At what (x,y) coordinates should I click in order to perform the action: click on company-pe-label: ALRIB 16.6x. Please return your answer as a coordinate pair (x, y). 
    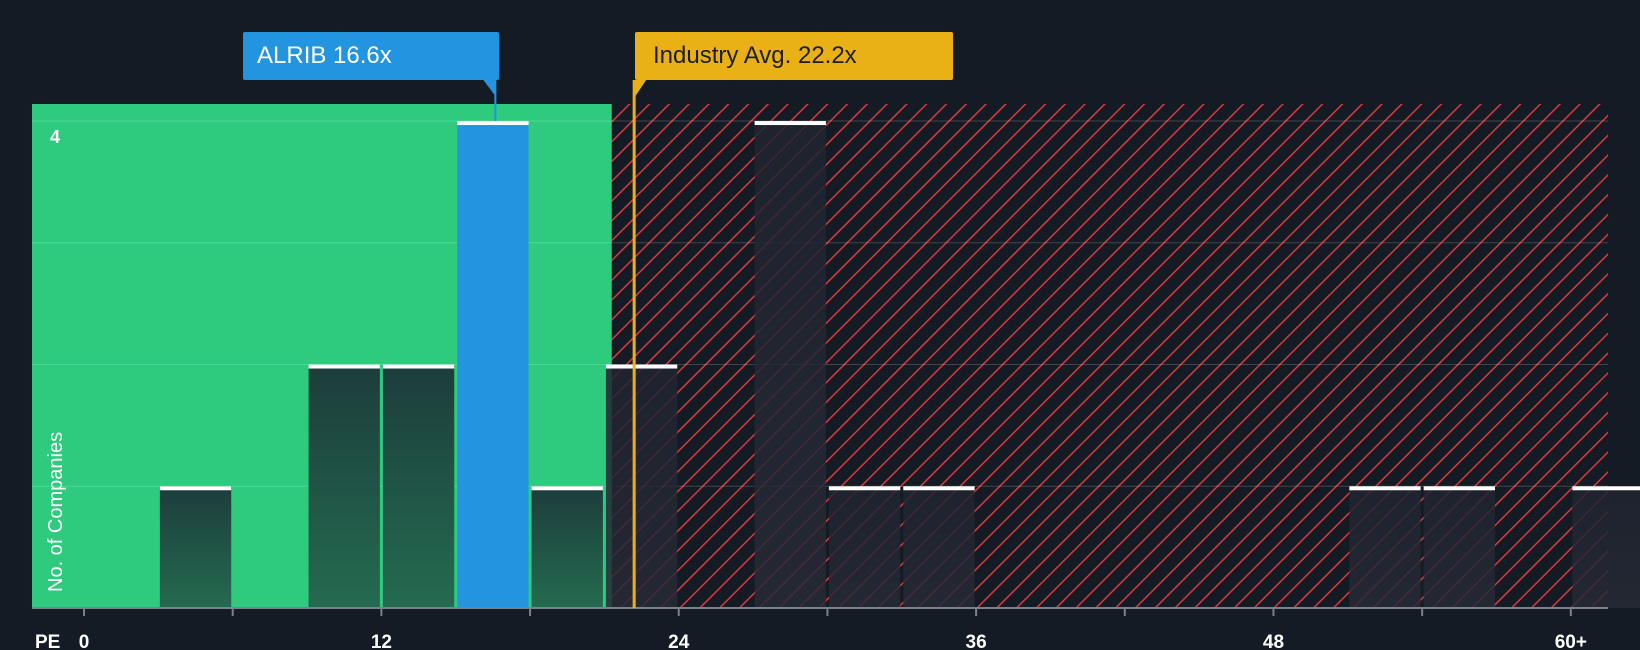
    Looking at the image, I should click on (324, 55).